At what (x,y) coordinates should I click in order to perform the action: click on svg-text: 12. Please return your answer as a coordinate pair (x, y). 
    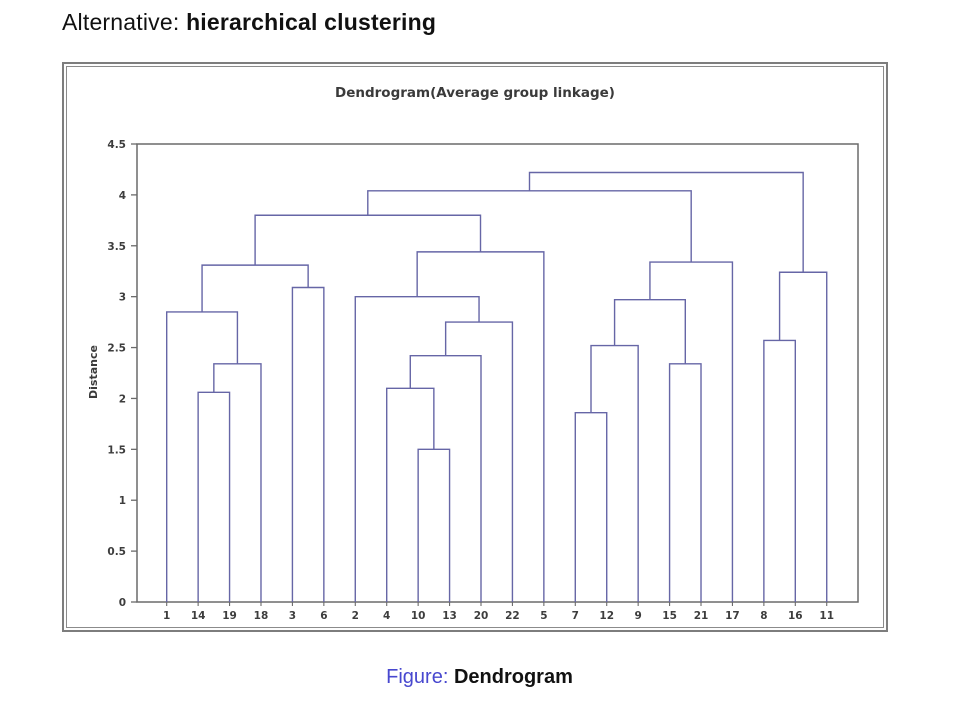
    Looking at the image, I should click on (606, 616).